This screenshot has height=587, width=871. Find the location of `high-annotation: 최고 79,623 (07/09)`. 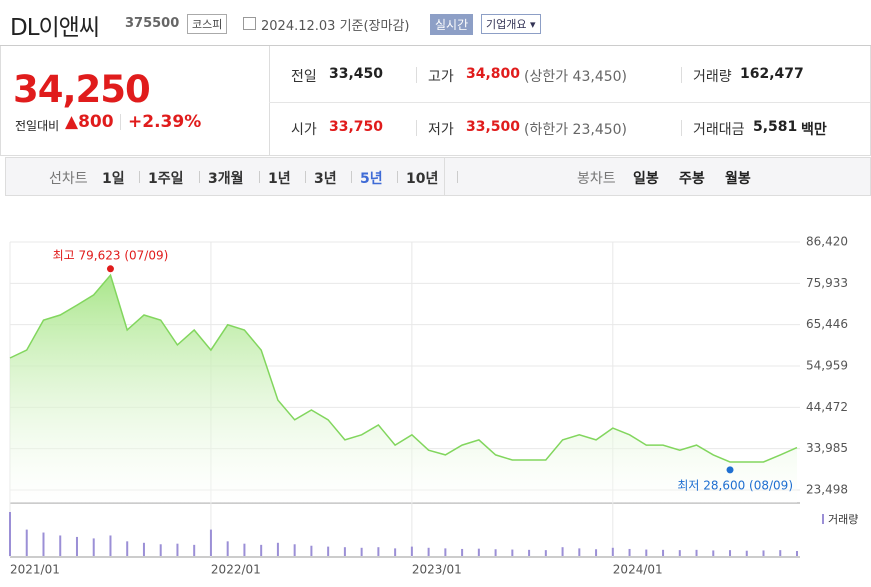

high-annotation: 최고 79,623 (07/09) is located at coordinates (111, 255).